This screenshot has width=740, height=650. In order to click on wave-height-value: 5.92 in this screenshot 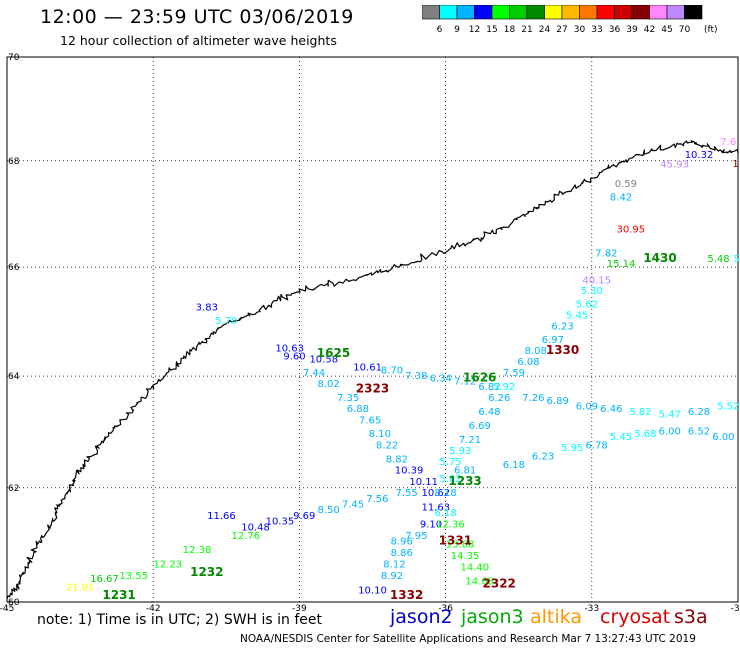, I will do `click(504, 387)`.